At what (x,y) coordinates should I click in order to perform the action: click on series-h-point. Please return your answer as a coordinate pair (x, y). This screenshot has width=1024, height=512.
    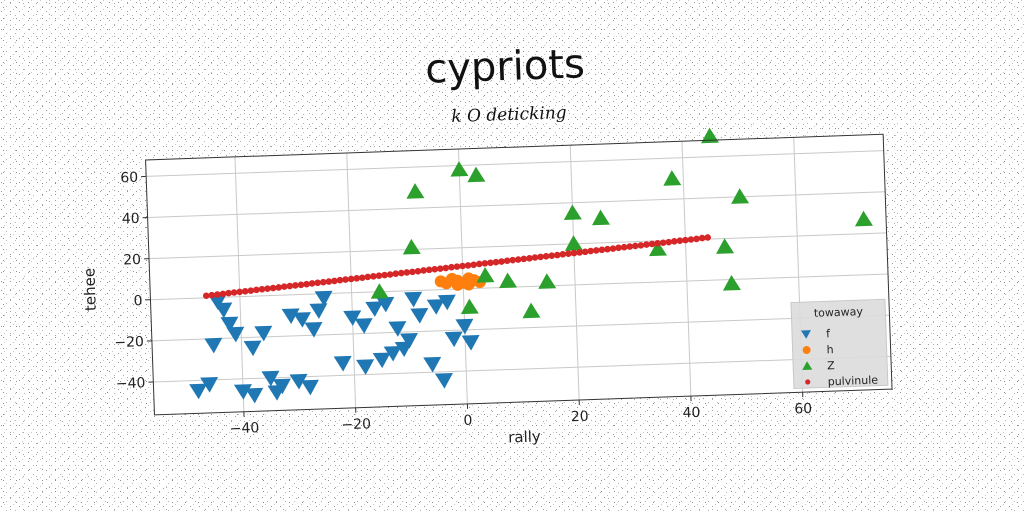
    Looking at the image, I should click on (457, 284).